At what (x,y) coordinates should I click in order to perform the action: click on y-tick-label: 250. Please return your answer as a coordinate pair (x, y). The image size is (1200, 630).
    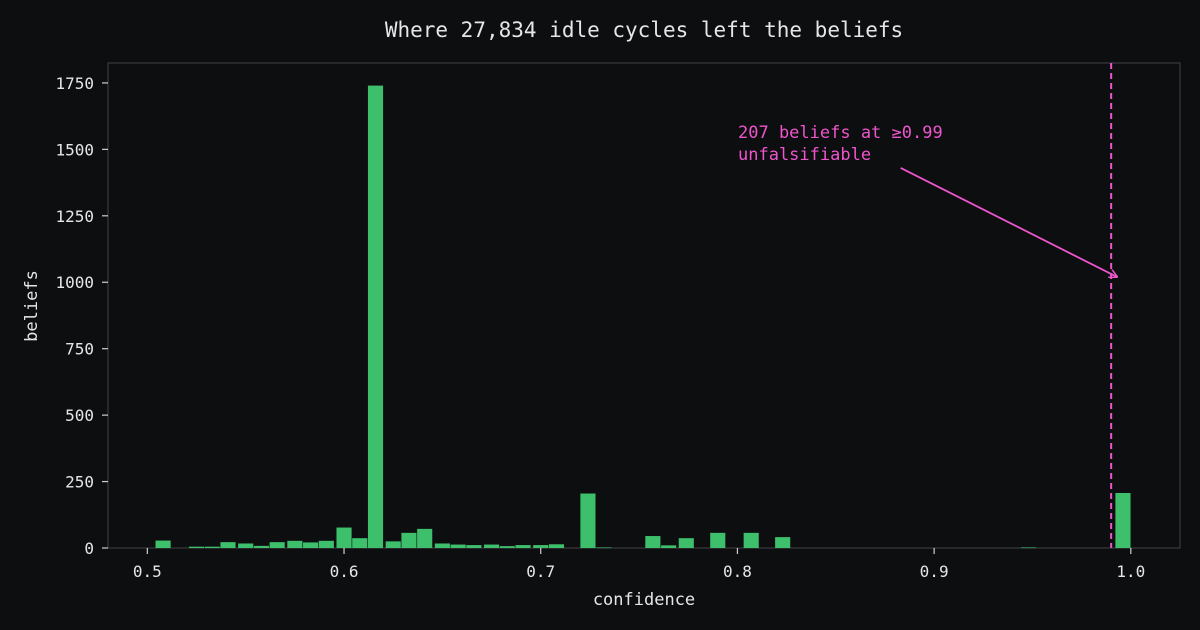
    Looking at the image, I should click on (79, 482).